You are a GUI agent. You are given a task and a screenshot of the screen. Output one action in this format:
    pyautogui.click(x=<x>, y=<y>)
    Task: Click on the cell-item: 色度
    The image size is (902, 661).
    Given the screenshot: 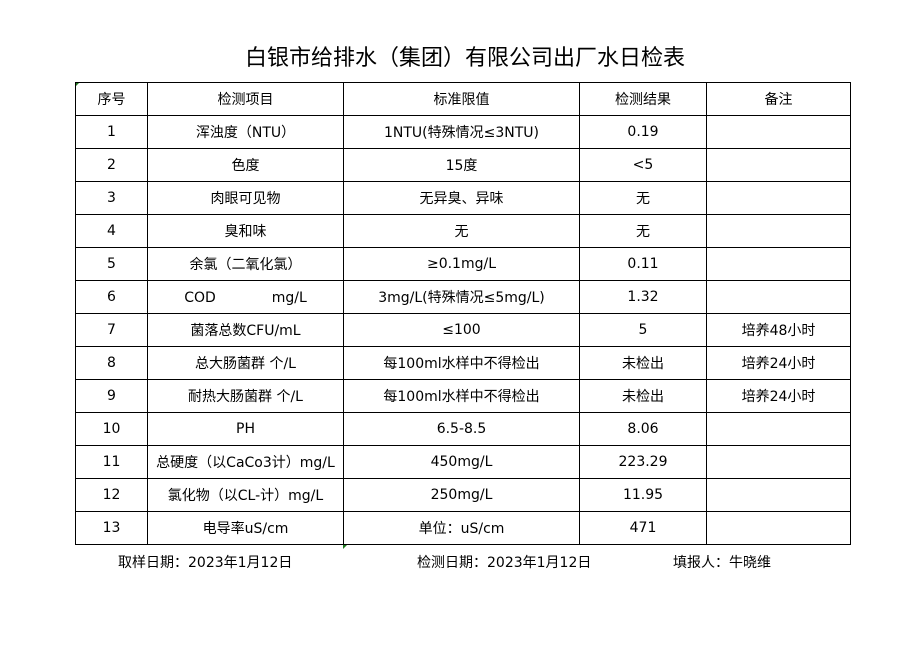 What is the action you would take?
    pyautogui.click(x=245, y=165)
    